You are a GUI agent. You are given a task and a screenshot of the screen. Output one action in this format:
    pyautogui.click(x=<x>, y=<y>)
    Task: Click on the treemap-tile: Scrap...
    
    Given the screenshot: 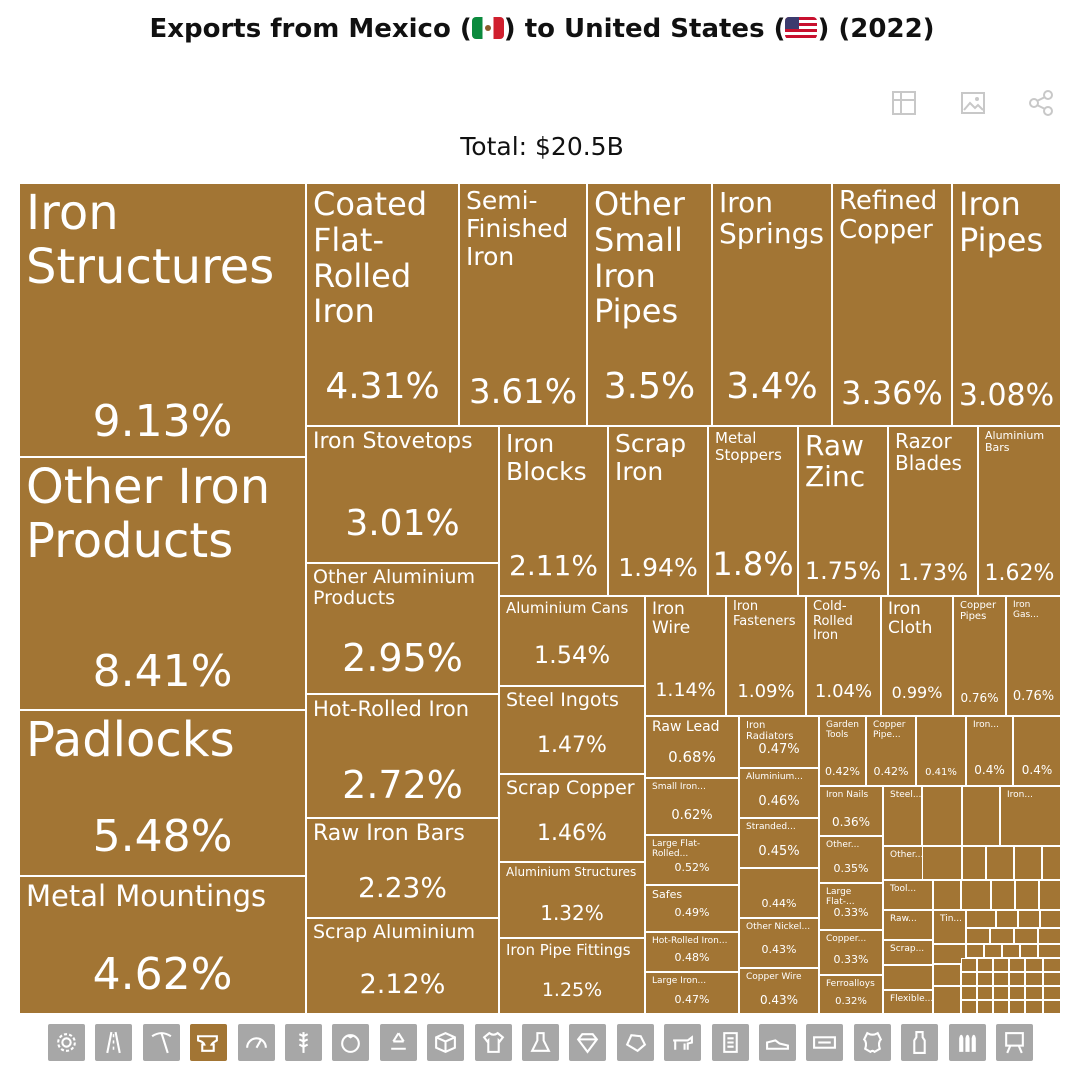 What is the action you would take?
    pyautogui.click(x=908, y=952)
    